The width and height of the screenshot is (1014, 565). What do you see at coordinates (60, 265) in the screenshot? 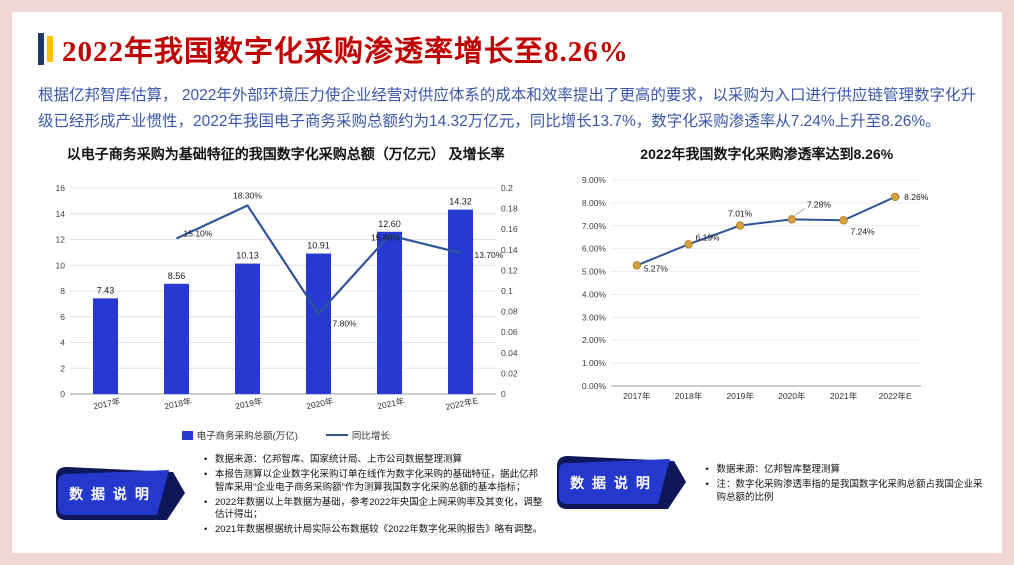
I see `y-axis-left-label: 10` at bounding box center [60, 265].